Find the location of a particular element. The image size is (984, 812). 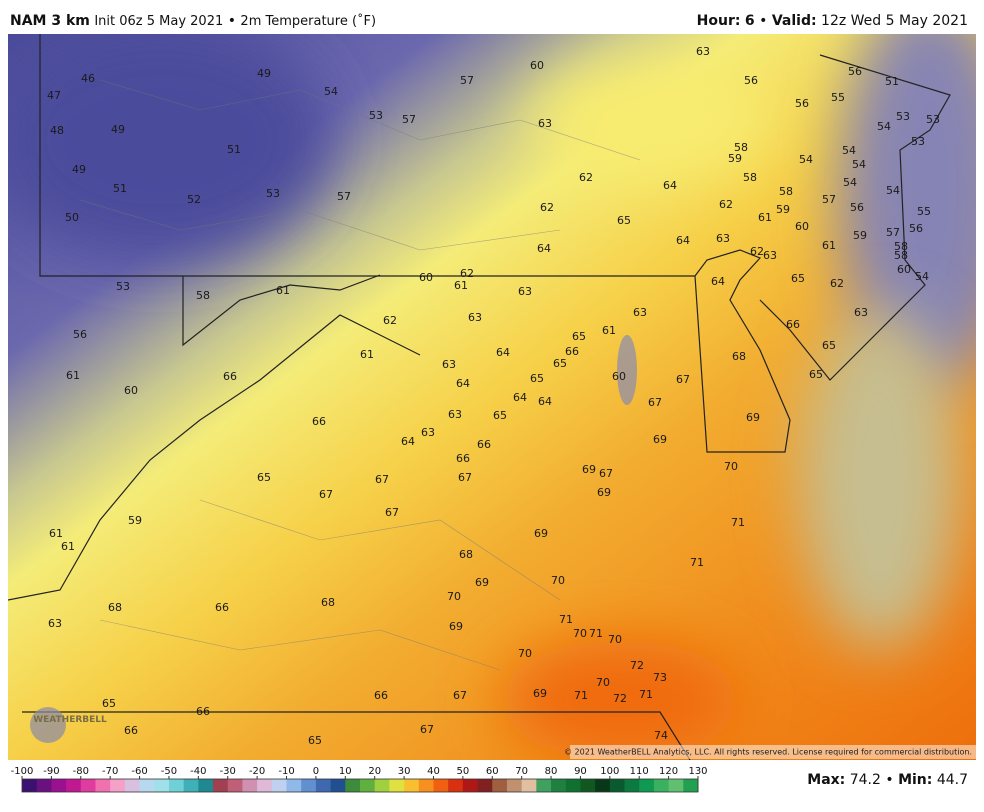

colorbar-tick-label: -80 is located at coordinates (81, 771).